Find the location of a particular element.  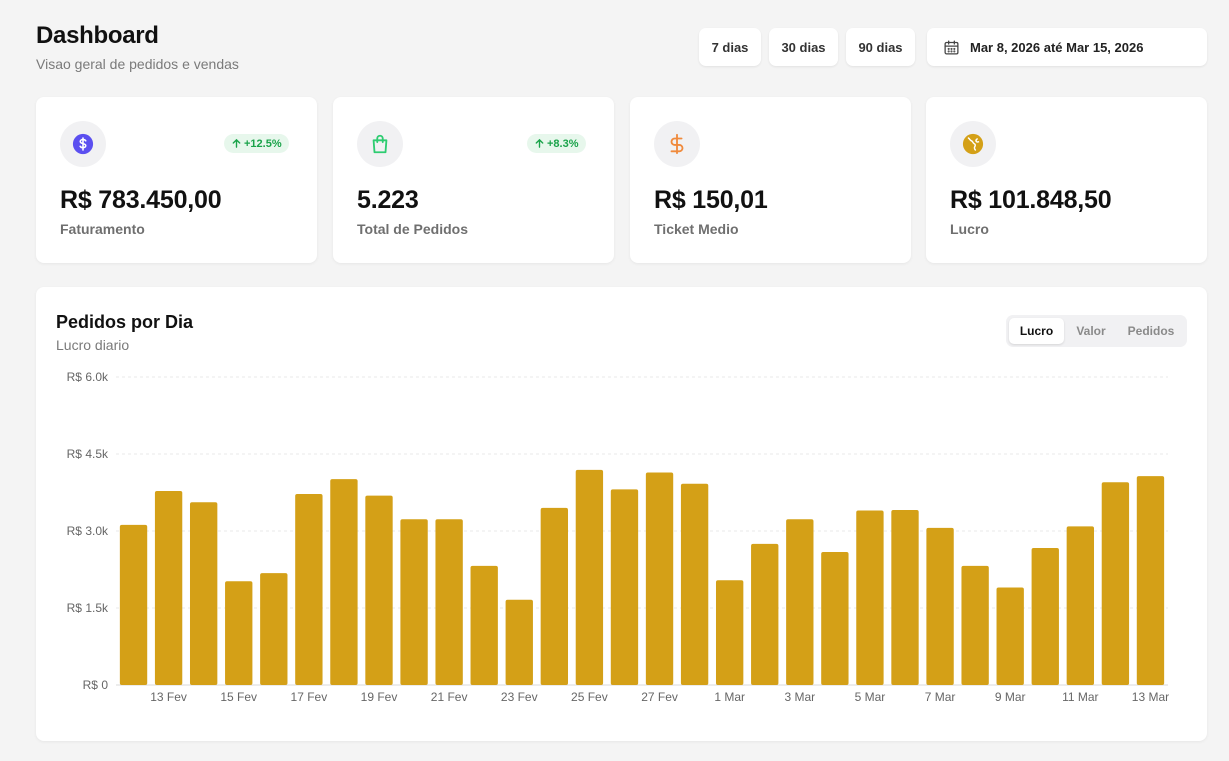

range-90-days-button: 90 dias is located at coordinates (880, 47).